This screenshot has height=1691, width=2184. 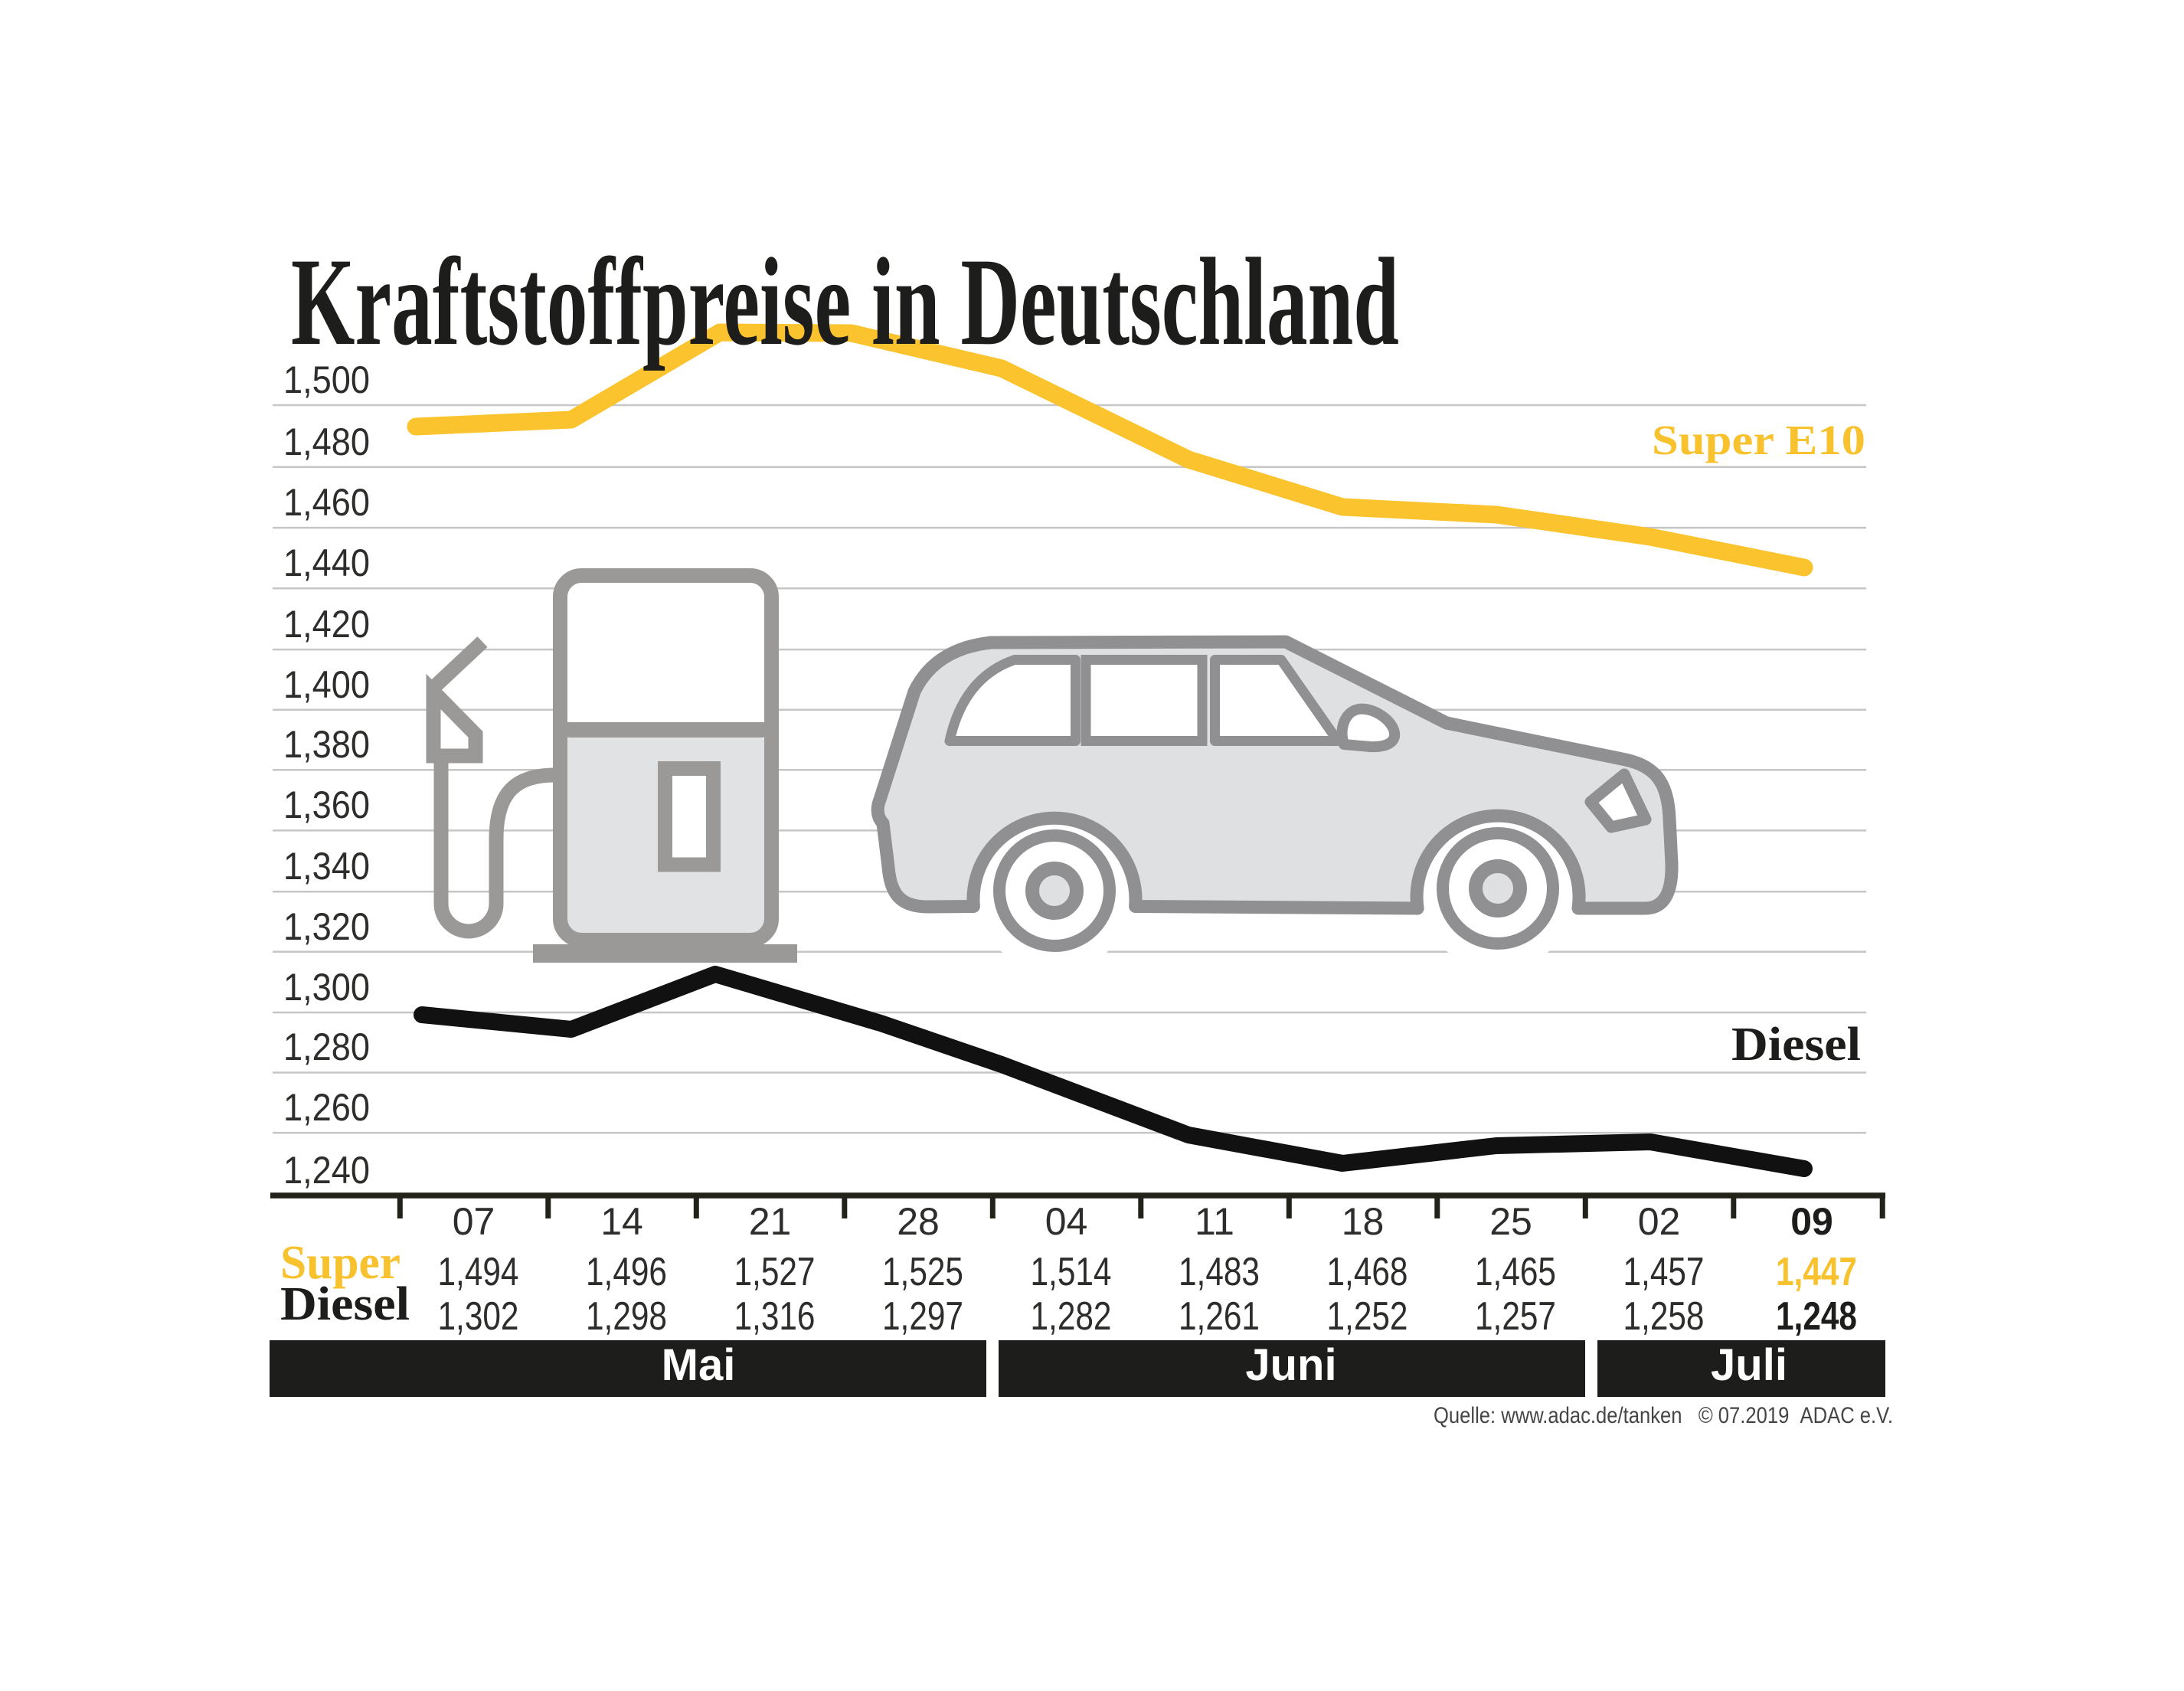 What do you see at coordinates (1758, 440) in the screenshot?
I see `svg-text: Super E10` at bounding box center [1758, 440].